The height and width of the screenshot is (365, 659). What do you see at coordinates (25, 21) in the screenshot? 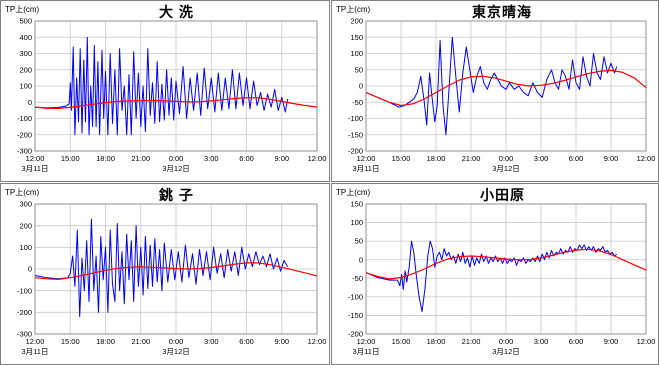
I see `y-tick-label: 500` at bounding box center [25, 21].